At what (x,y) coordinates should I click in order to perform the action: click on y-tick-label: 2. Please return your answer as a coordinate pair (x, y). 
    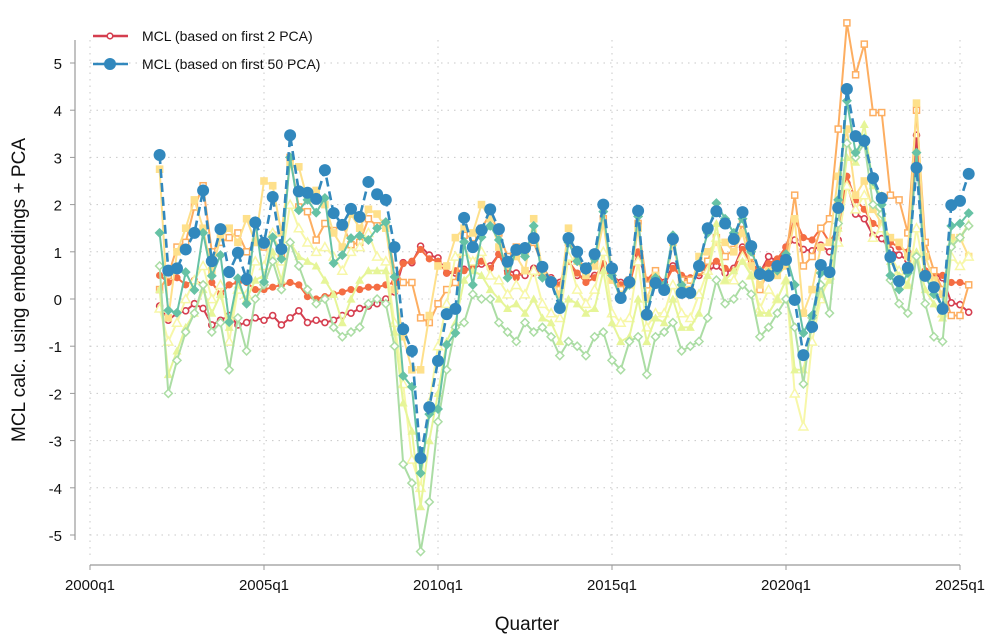
    Looking at the image, I should click on (58, 206).